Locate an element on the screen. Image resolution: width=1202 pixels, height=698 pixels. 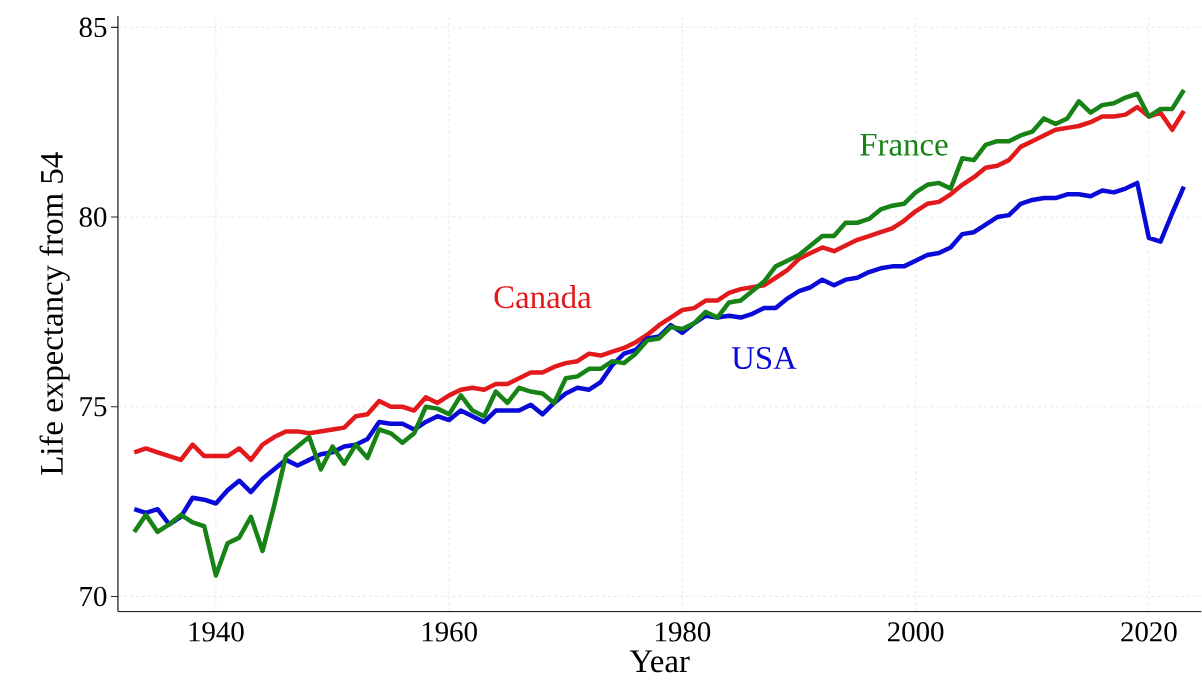
x-tick-label: 1960 is located at coordinates (449, 632).